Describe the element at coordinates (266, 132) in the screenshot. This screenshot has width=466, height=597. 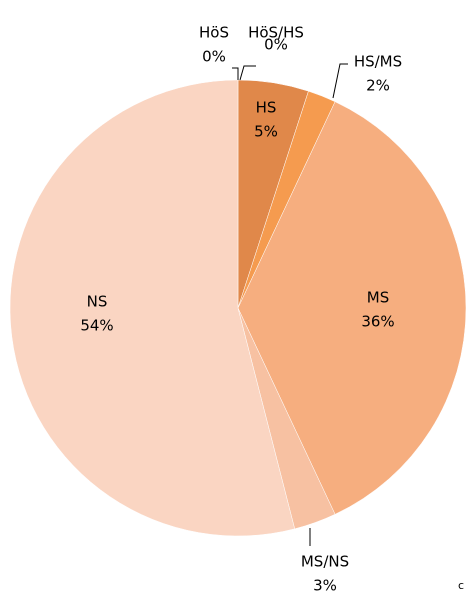
I see `value-label: 5%` at that location.